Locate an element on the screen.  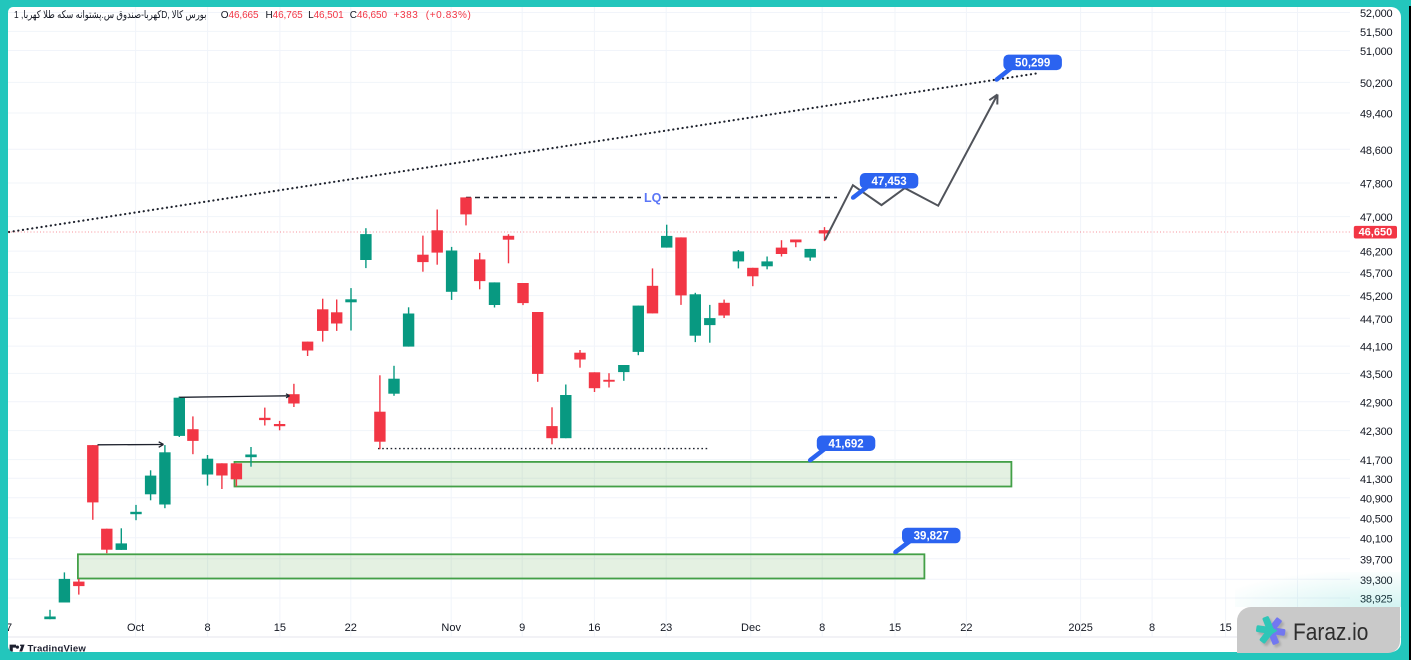
svg-text: 41,700 is located at coordinates (1376, 461).